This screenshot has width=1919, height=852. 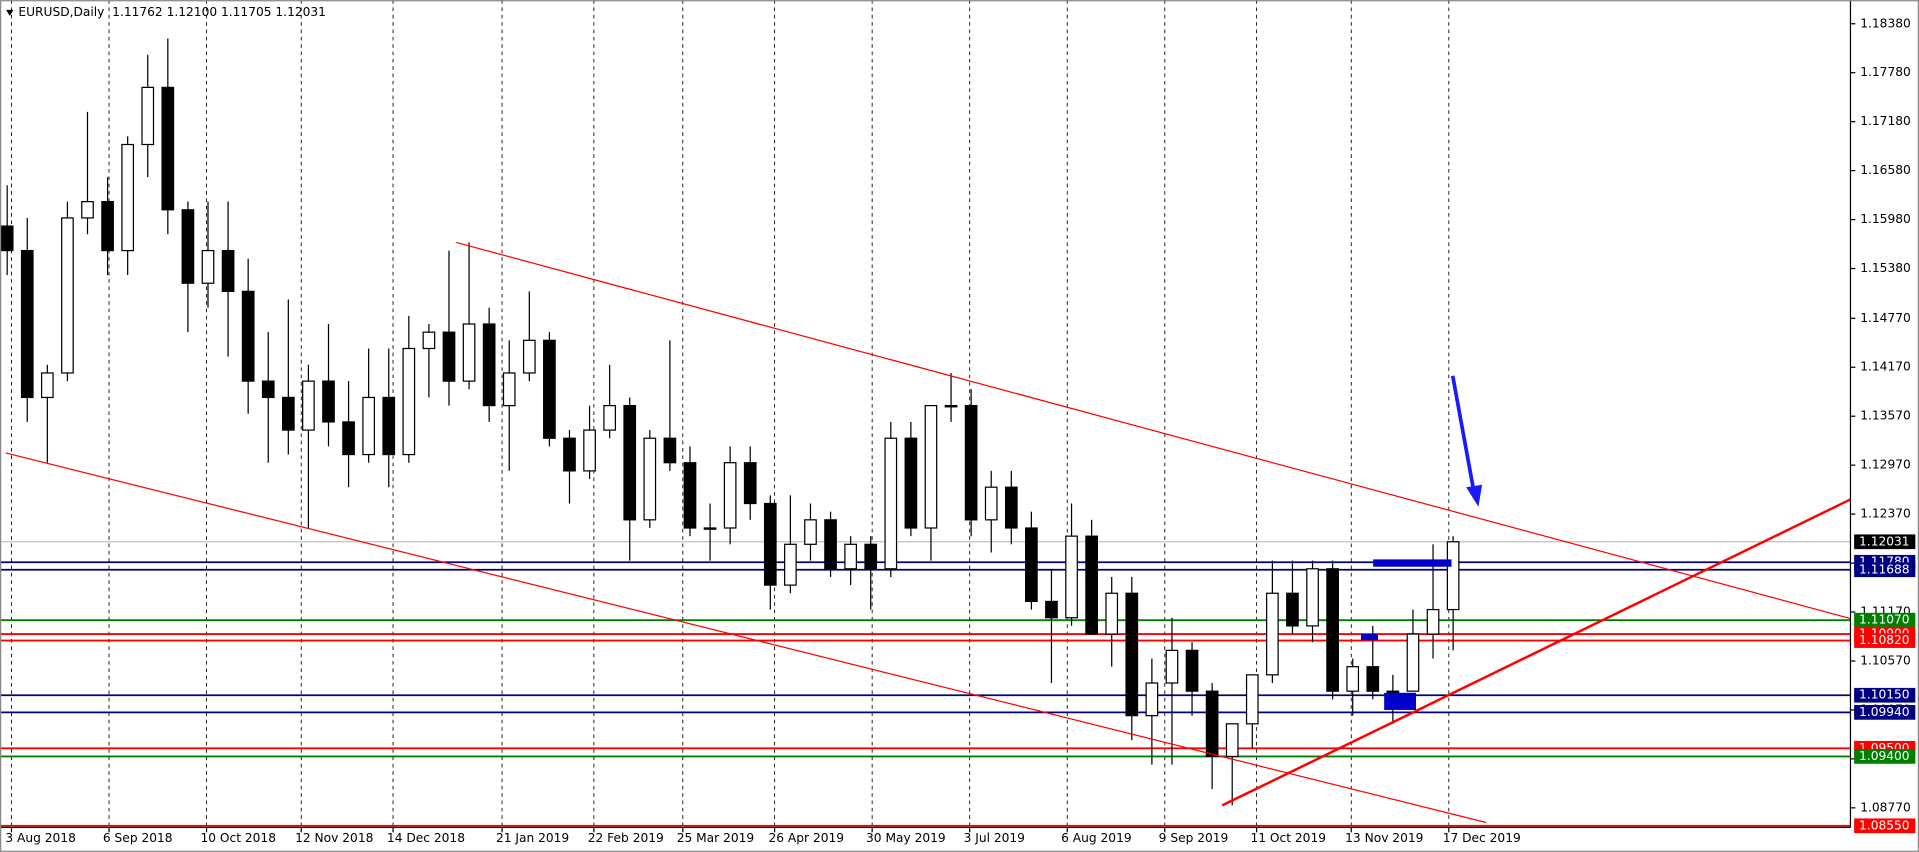 I want to click on level-label: 1.10150, so click(x=1884, y=695).